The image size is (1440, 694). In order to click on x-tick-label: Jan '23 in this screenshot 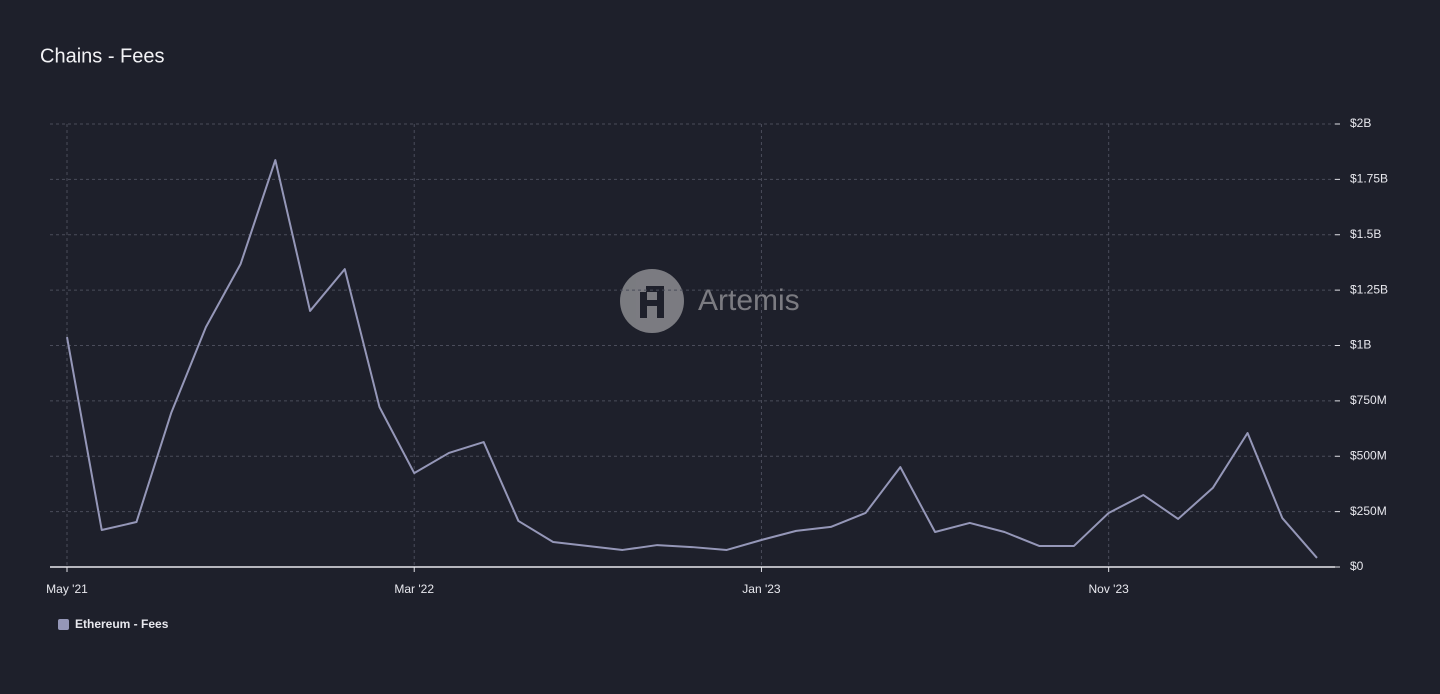, I will do `click(761, 589)`.